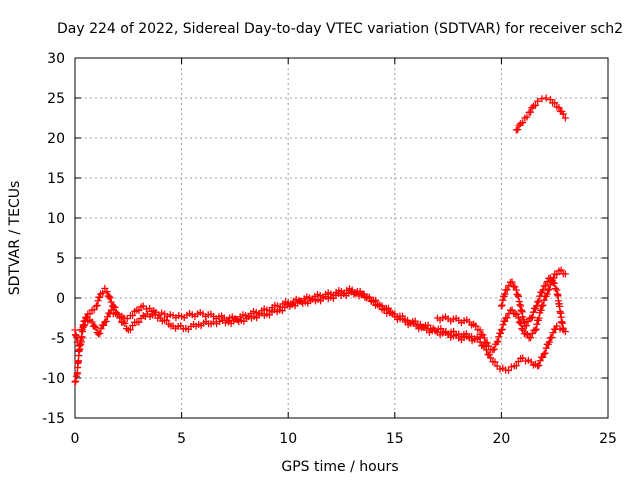 The width and height of the screenshot is (640, 480). I want to click on y-tick-label: 10, so click(56, 219).